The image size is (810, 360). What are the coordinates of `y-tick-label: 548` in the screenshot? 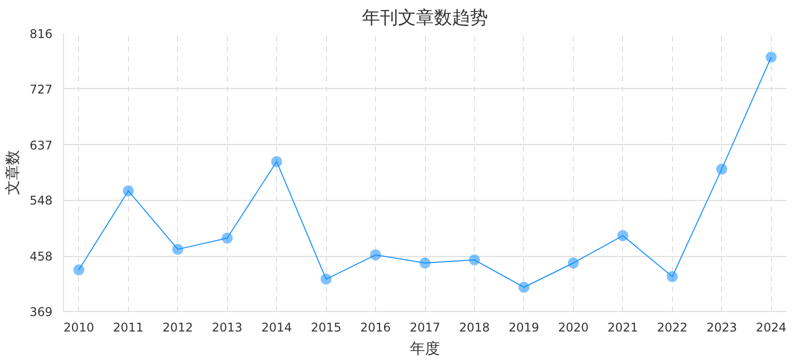 It's located at (41, 201).